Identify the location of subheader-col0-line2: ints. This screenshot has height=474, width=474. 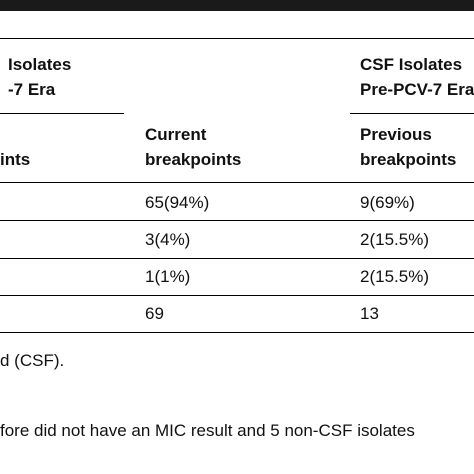
(15, 159).